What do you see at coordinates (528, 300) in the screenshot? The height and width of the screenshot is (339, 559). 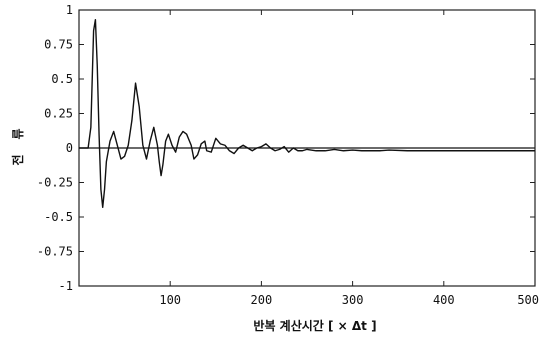 I see `x-tick-label: 500` at bounding box center [528, 300].